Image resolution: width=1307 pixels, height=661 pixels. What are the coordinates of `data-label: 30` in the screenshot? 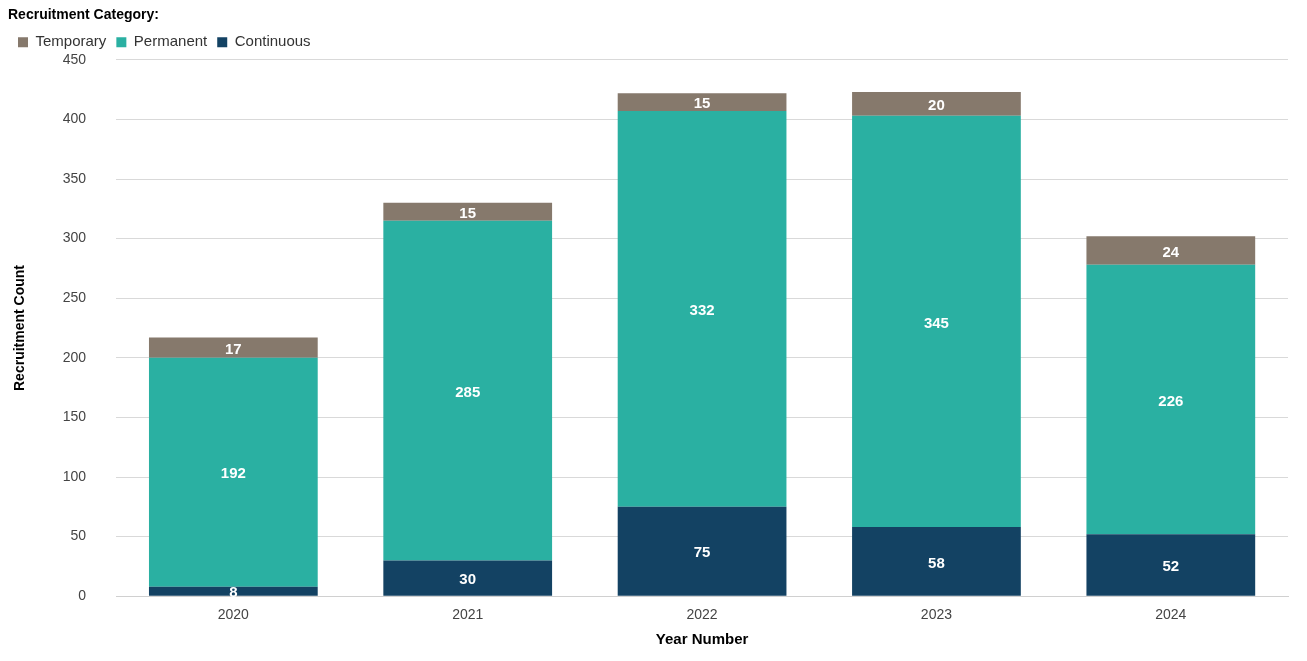 It's located at (468, 579).